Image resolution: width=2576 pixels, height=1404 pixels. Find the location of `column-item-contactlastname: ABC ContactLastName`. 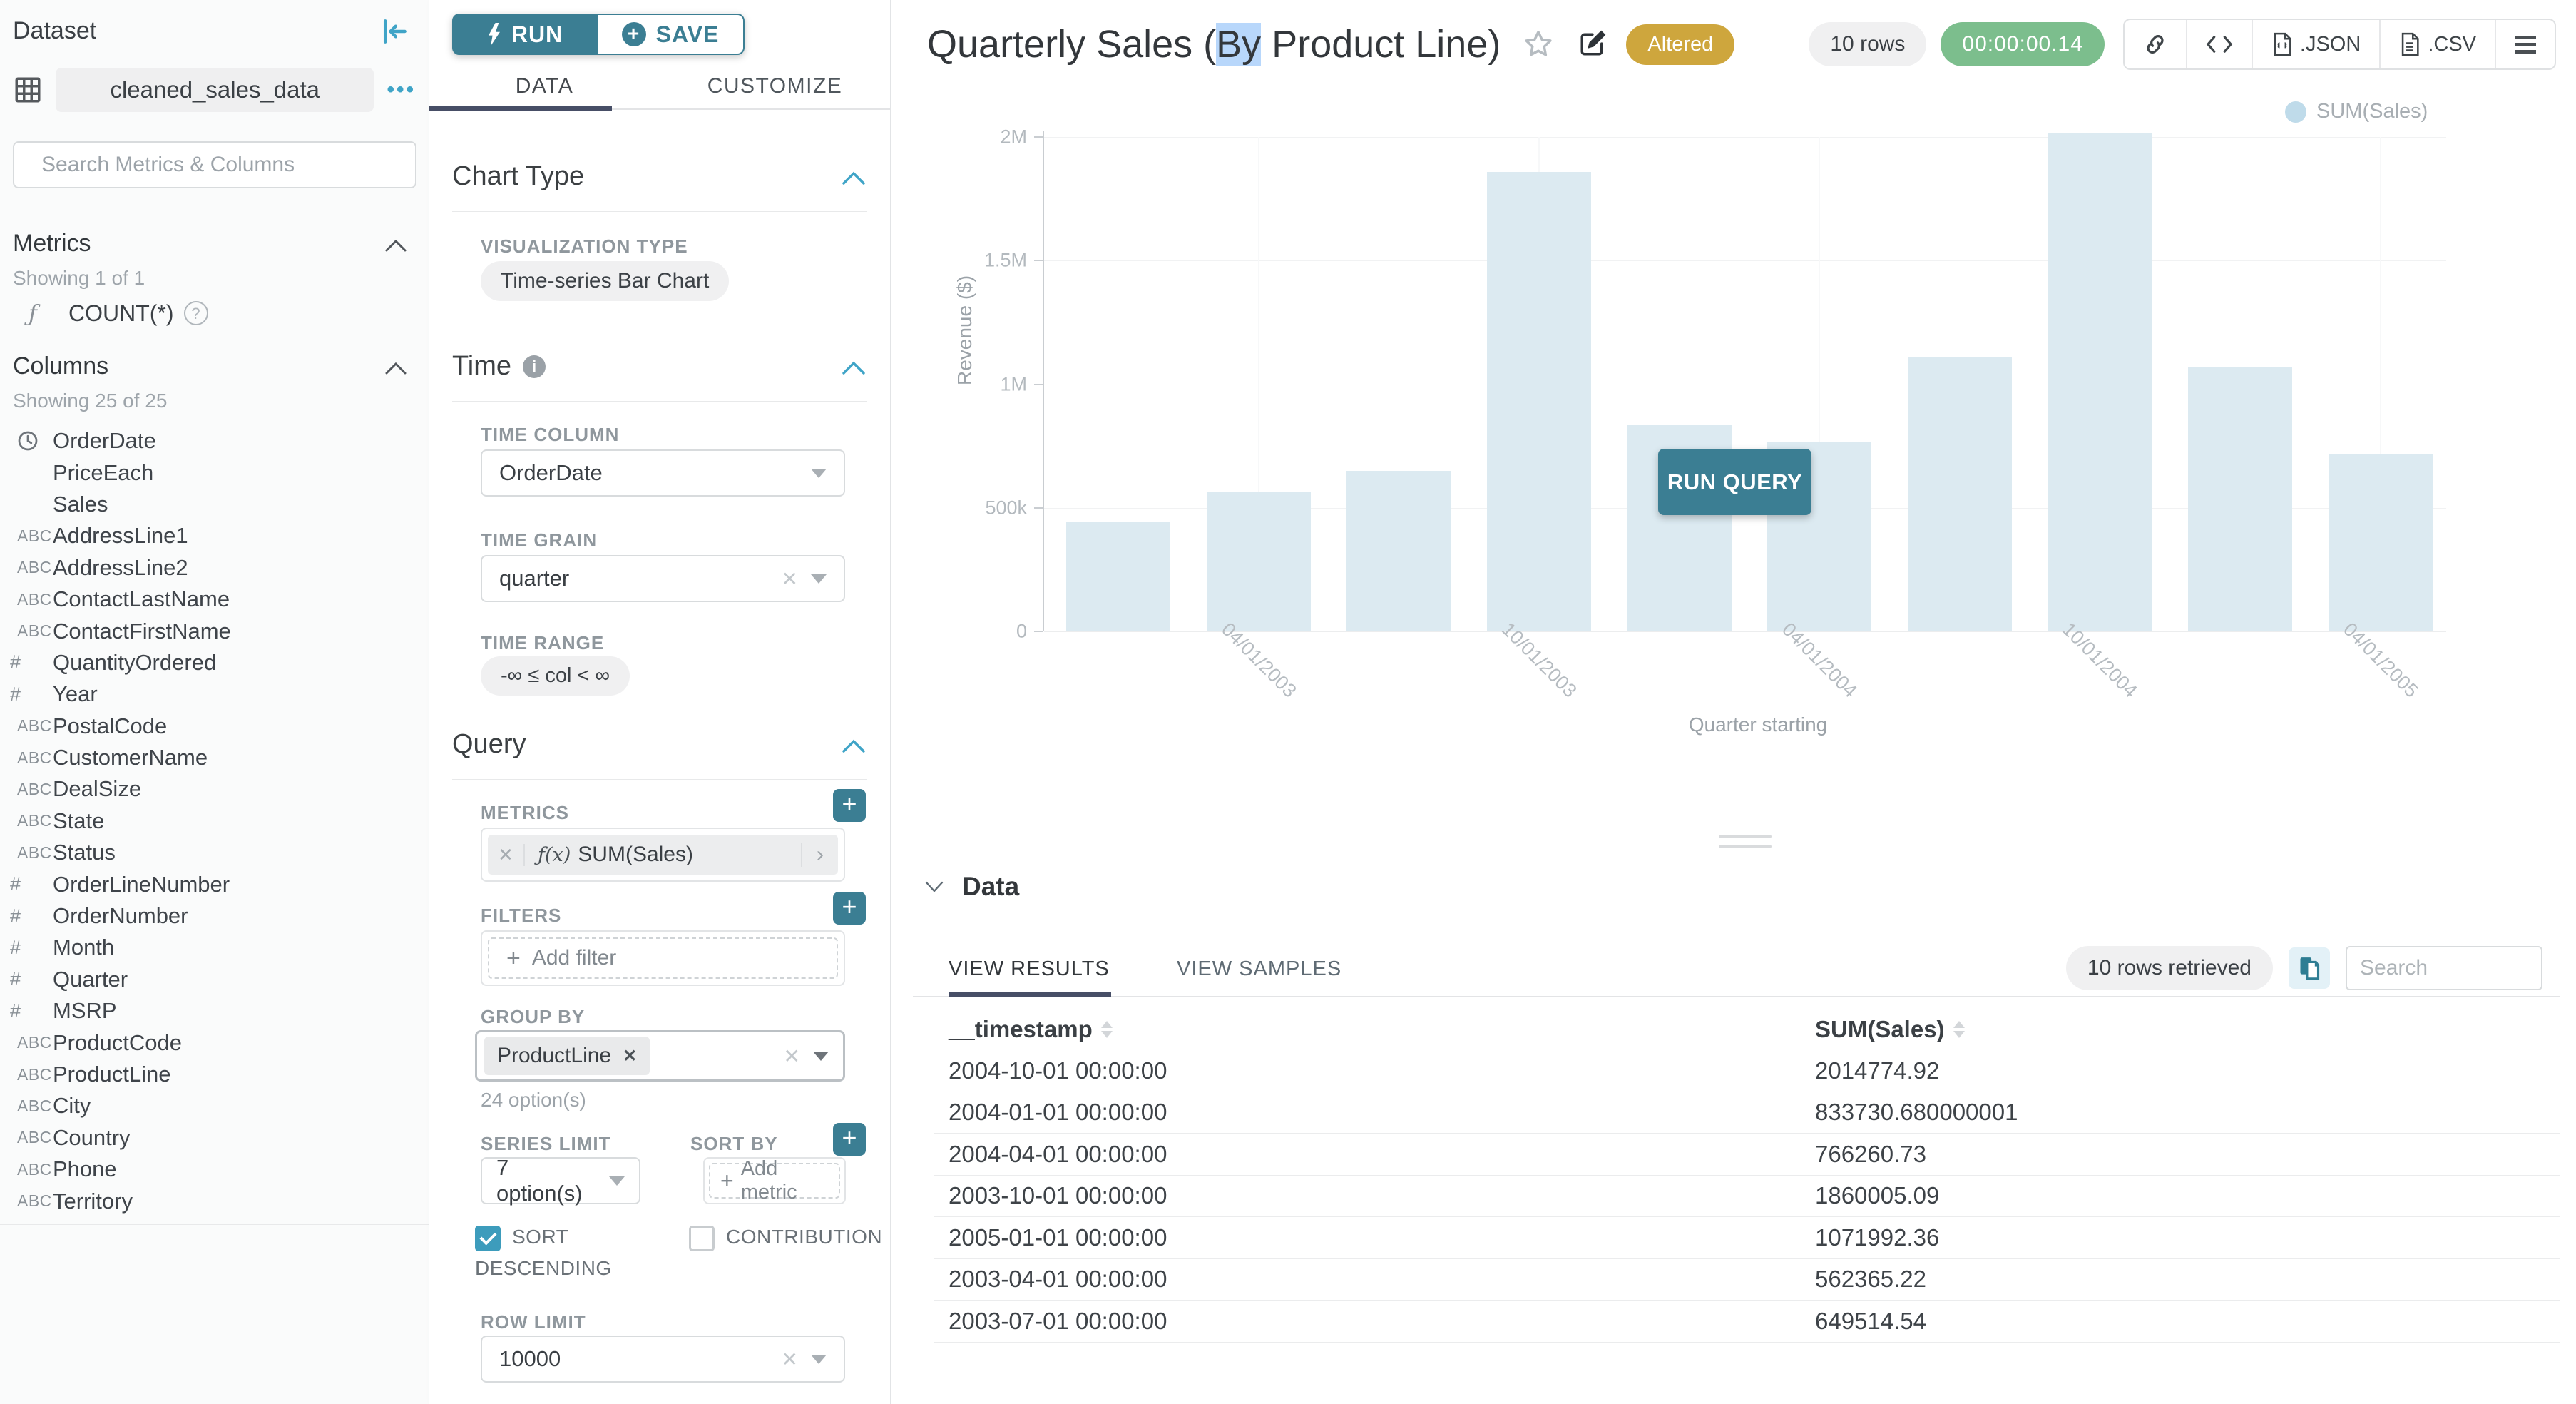

column-item-contactlastname: ABC ContactLastName is located at coordinates (214, 599).